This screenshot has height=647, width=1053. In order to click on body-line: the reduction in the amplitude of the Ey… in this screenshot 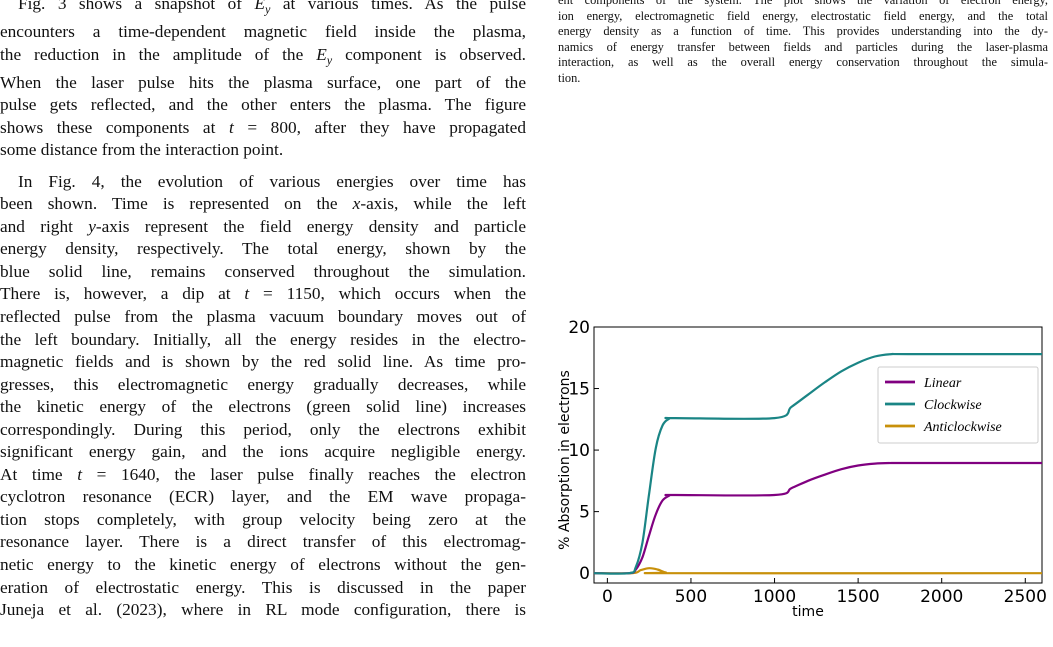, I will do `click(263, 55)`.